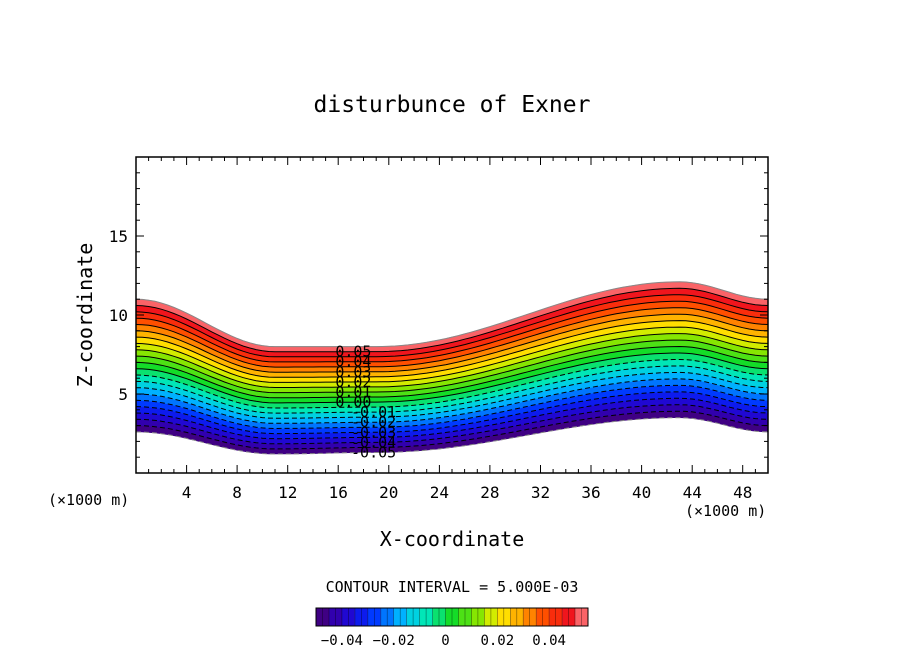 The height and width of the screenshot is (654, 904). I want to click on x-tick-label: 28, so click(489, 492).